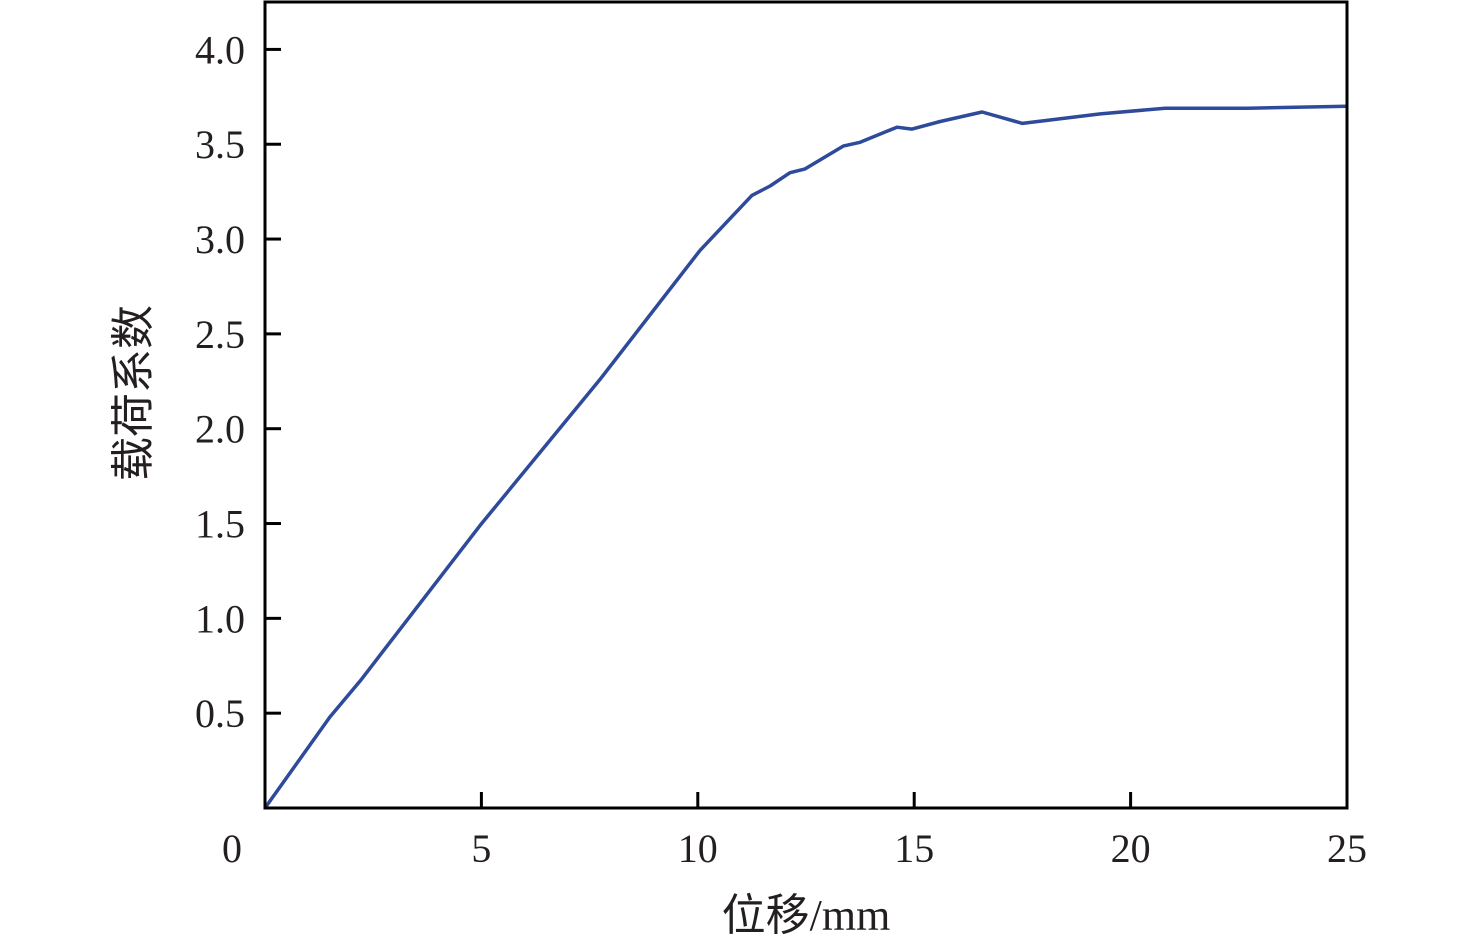 This screenshot has width=1476, height=946. I want to click on y-tick-label: 3.0, so click(220, 239).